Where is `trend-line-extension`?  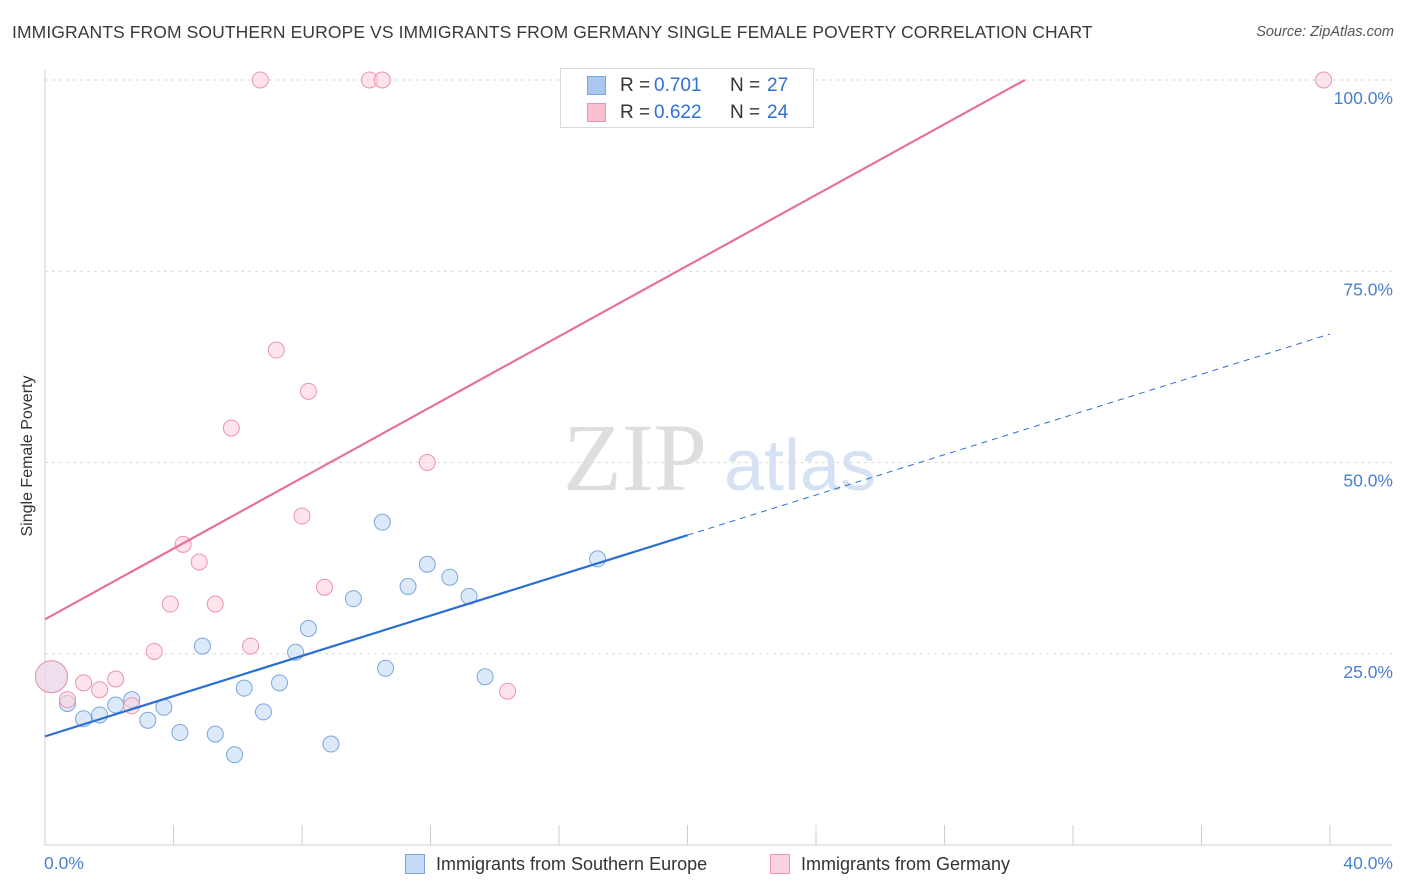
trend-line-extension is located at coordinates (1009, 434).